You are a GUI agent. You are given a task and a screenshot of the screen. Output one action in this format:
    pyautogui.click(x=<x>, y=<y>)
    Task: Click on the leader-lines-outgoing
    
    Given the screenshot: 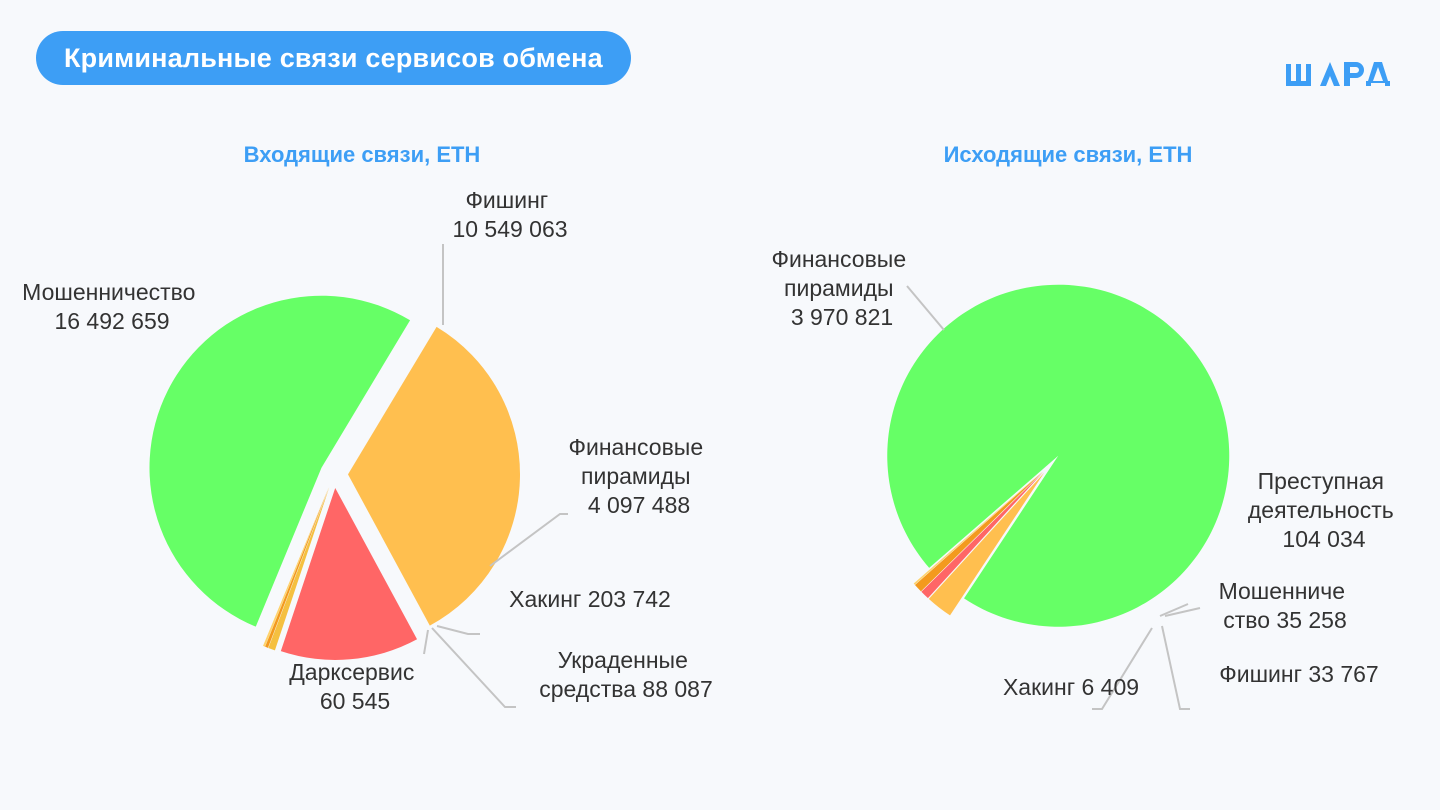 What is the action you would take?
    pyautogui.click(x=1053, y=497)
    